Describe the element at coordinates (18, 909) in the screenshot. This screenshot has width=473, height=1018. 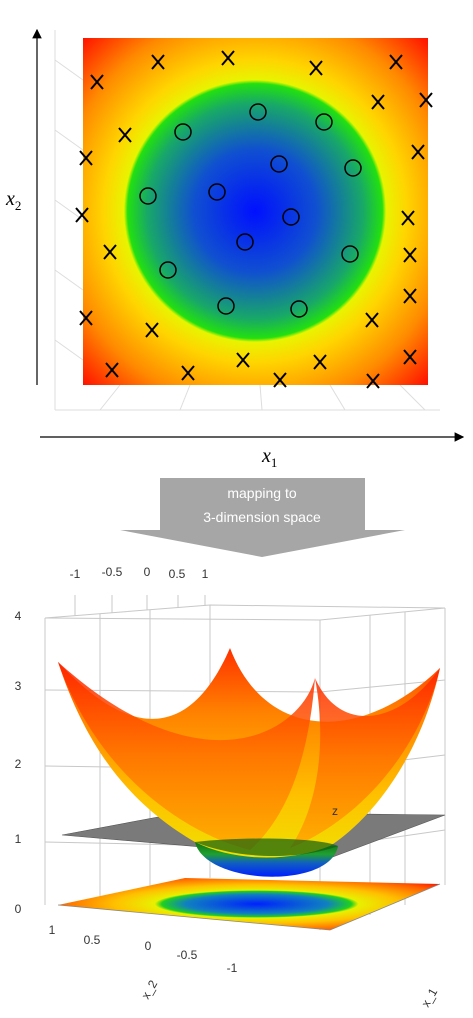
I see `z-tick-label: 0` at that location.